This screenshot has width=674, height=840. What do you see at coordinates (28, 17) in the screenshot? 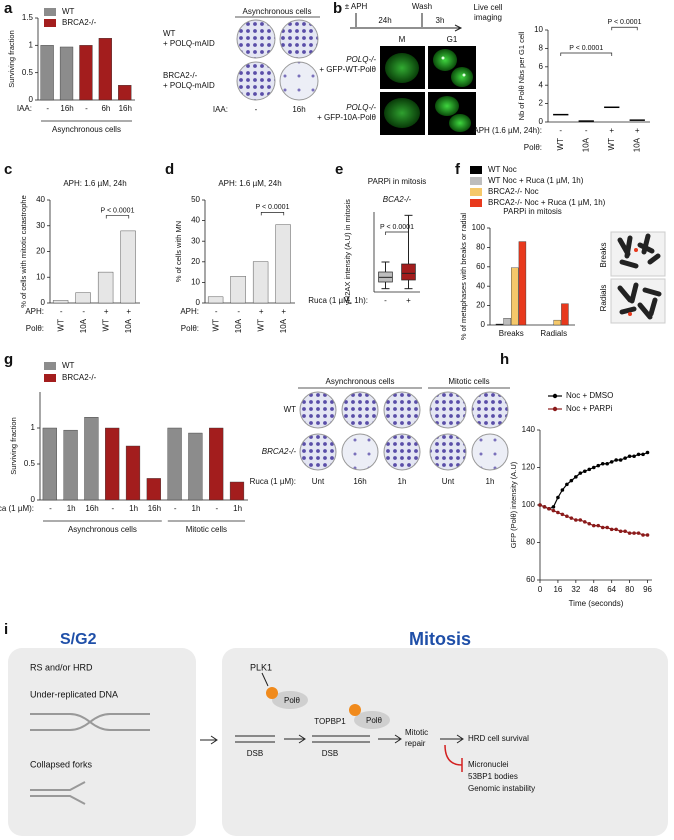
I see `y-tick-label: 1.5` at bounding box center [28, 17].